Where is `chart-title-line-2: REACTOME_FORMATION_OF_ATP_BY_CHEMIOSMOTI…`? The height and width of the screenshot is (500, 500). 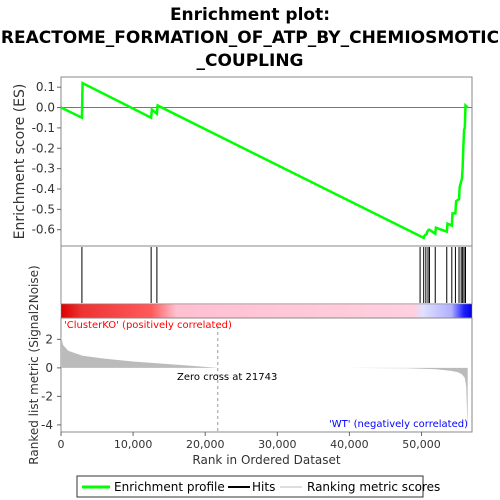
chart-title-line-2: REACTOME_FORMATION_OF_ATP_BY_CHEMIOSMOTI… is located at coordinates (250, 38).